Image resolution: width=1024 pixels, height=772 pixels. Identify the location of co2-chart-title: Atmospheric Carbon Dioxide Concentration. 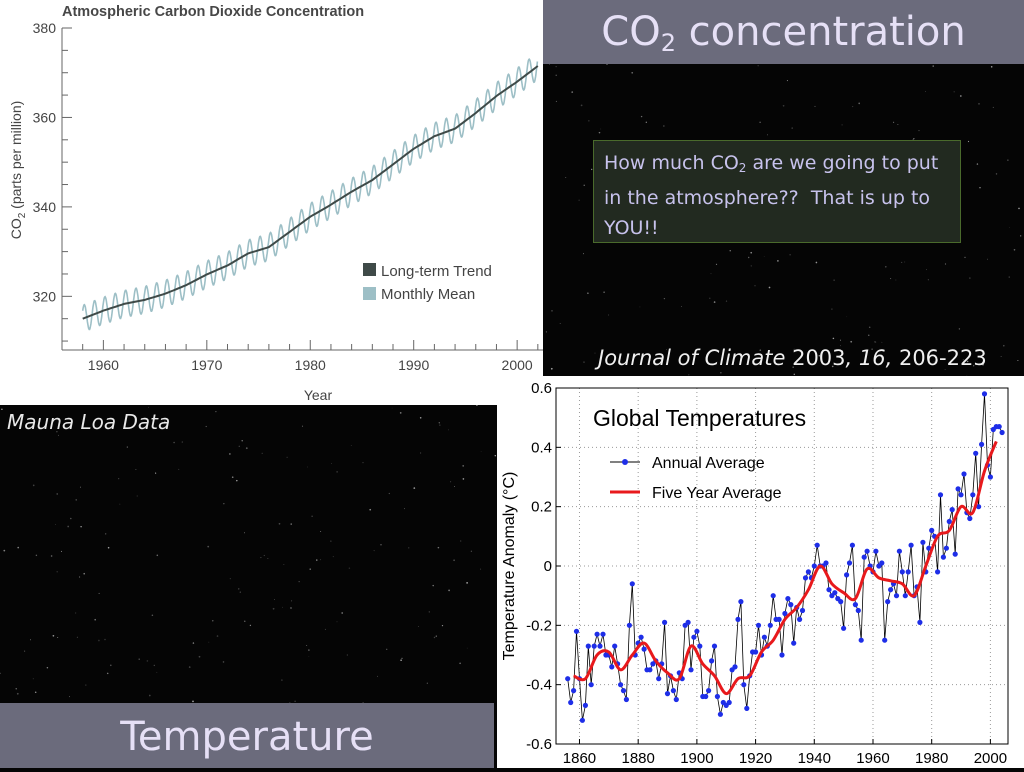
(213, 12).